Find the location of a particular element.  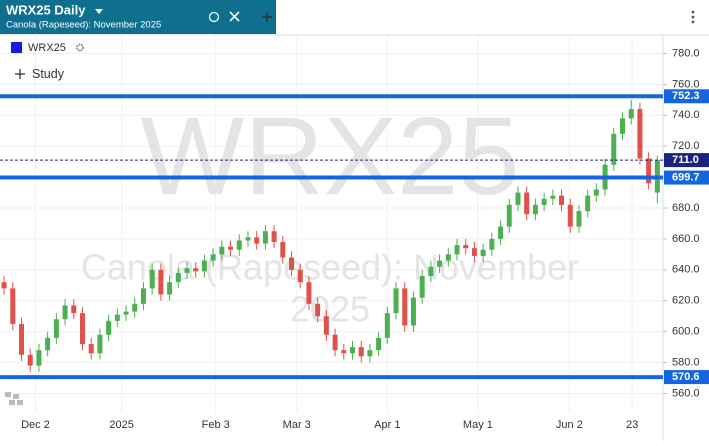

last-price-label: 711.0 is located at coordinates (685, 160).